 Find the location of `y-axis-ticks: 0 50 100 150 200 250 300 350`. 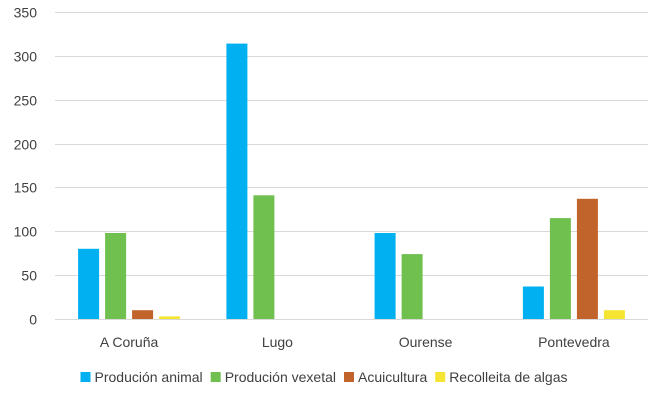

y-axis-ticks: 0 50 100 150 200 250 300 350 is located at coordinates (26, 166).